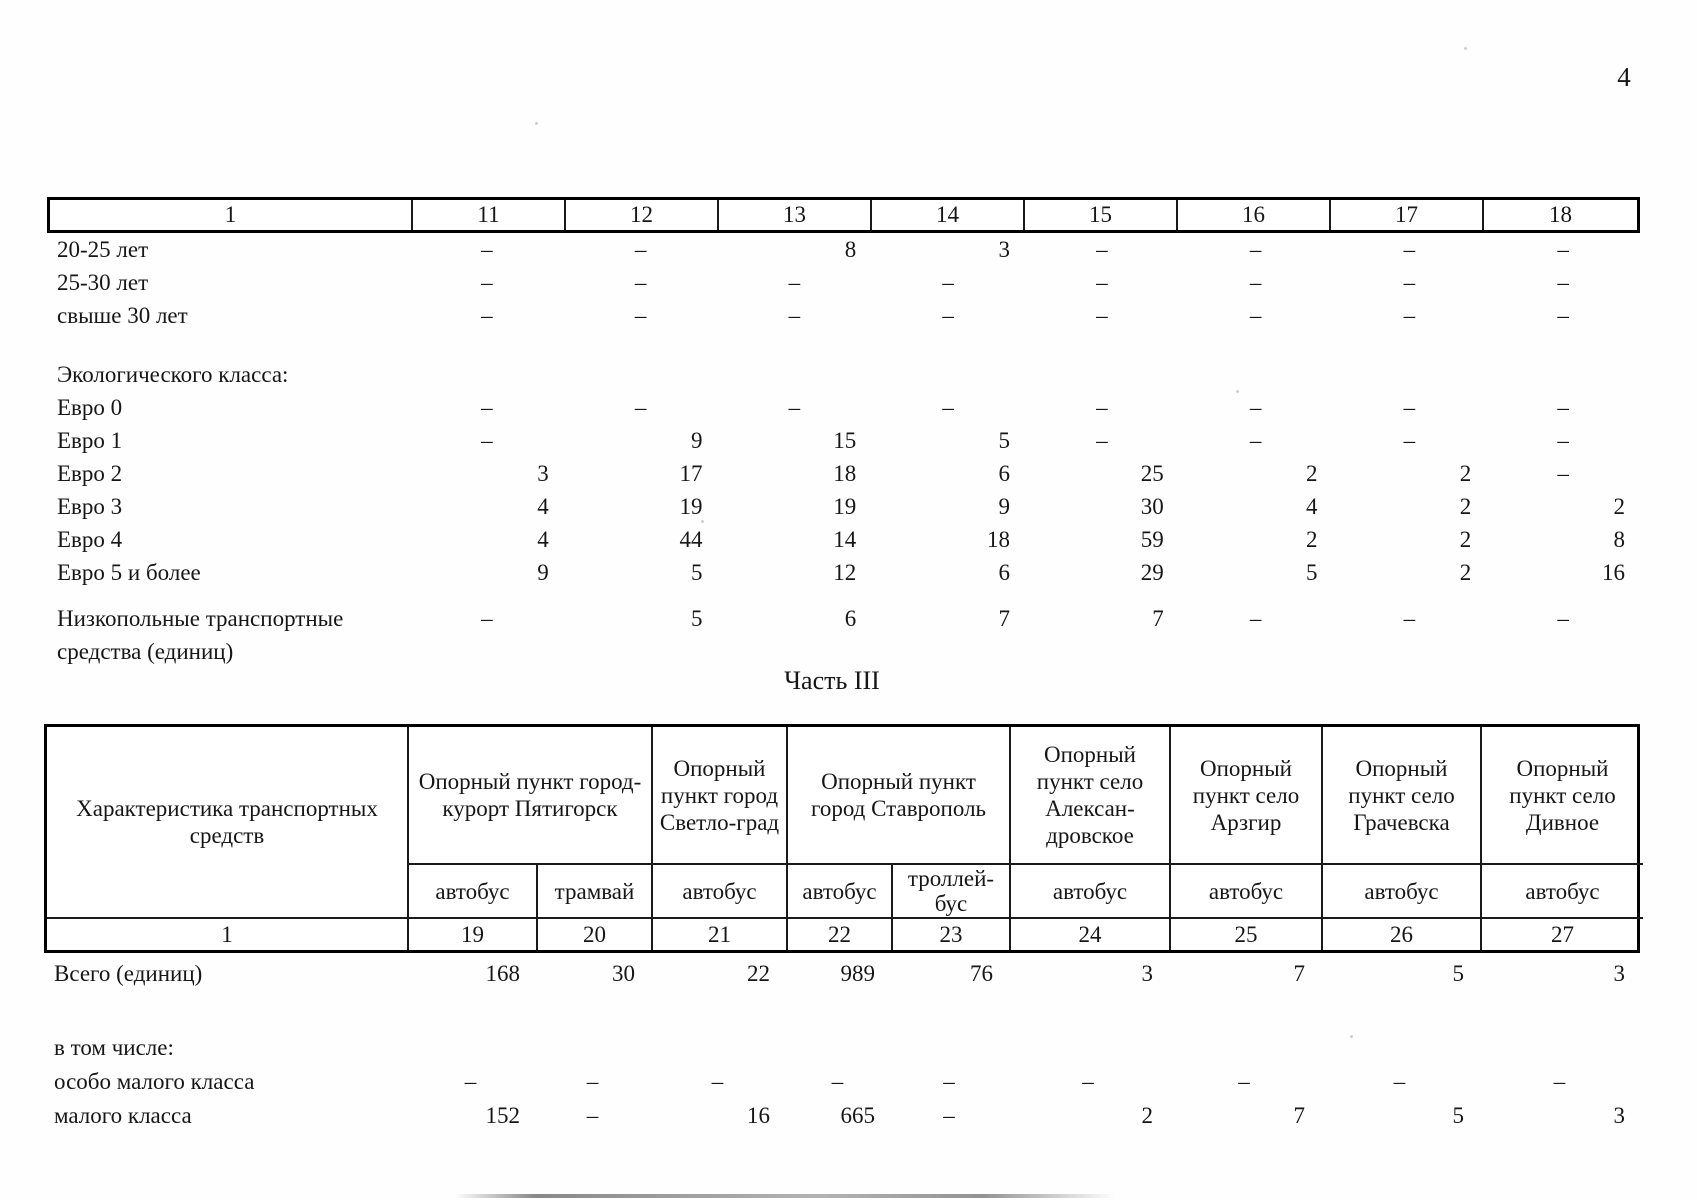 The height and width of the screenshot is (1200, 1697). I want to click on cell-value: 22, so click(758, 973).